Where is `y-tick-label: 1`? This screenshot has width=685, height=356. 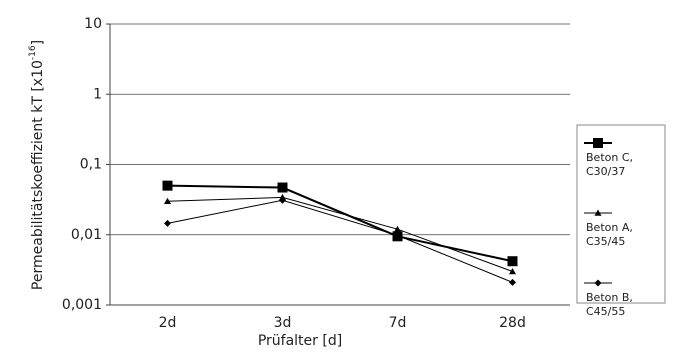
y-tick-label: 1 is located at coordinates (97, 94).